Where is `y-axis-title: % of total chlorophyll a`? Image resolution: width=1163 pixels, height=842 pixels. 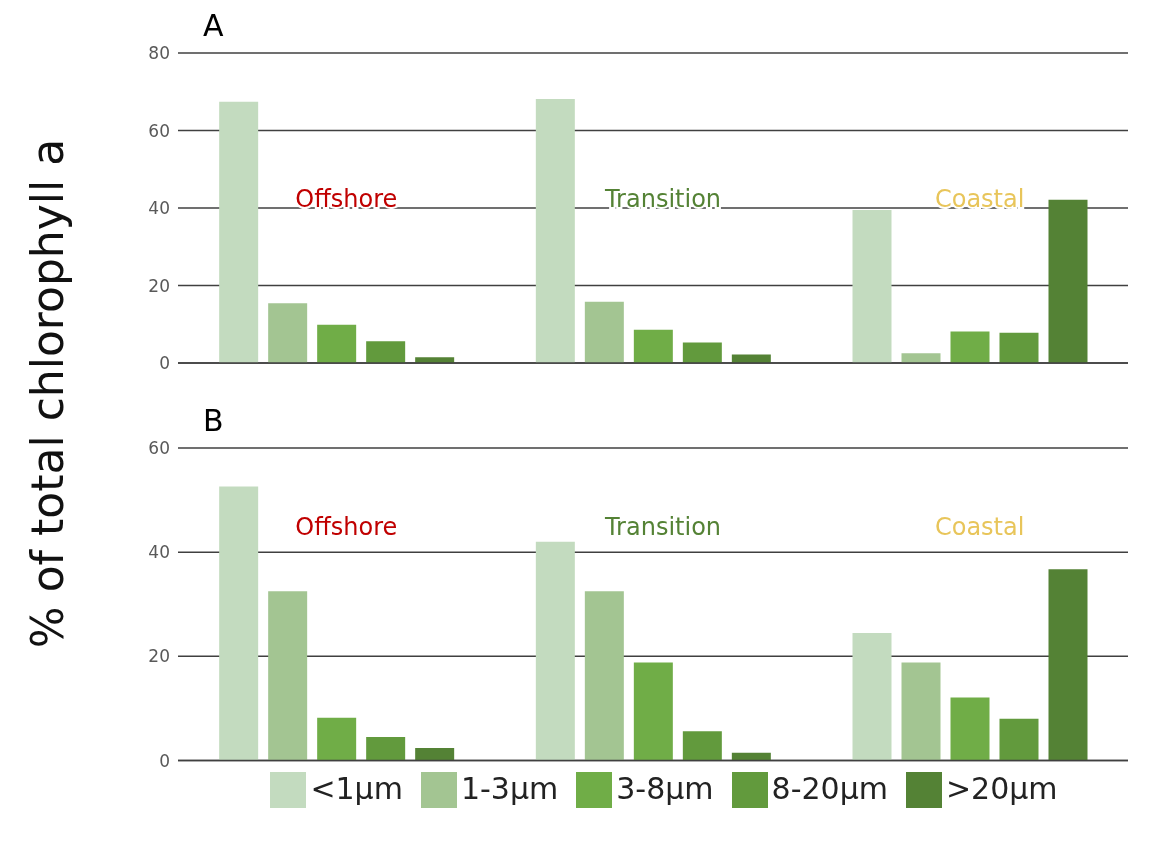 y-axis-title: % of total chlorophyll a is located at coordinates (48, 393).